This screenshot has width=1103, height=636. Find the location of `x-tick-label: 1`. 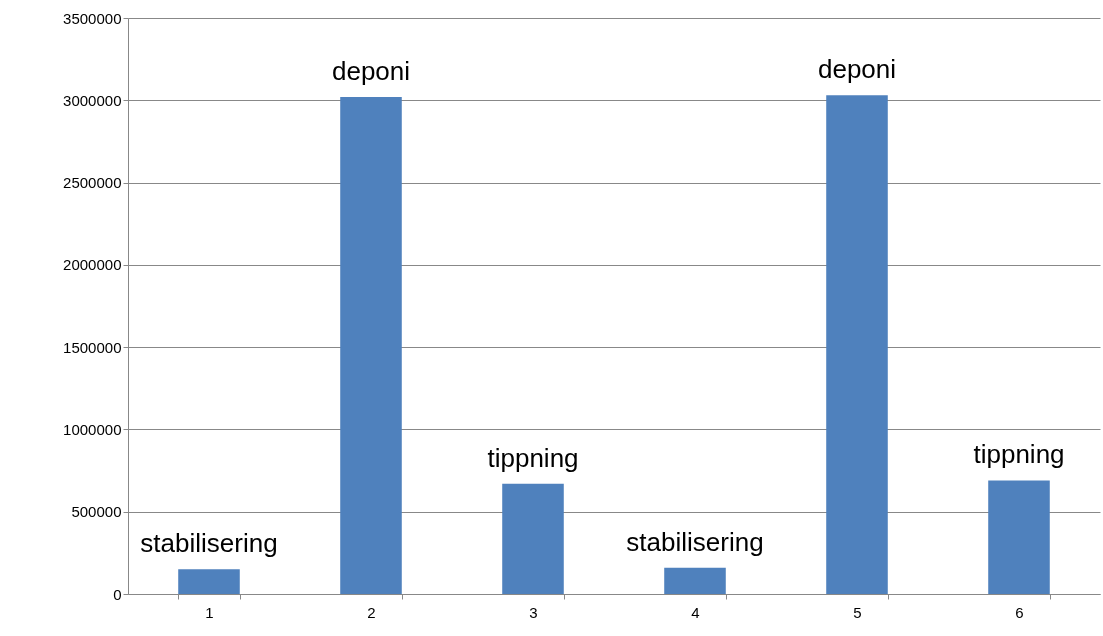

x-tick-label: 1 is located at coordinates (209, 612).